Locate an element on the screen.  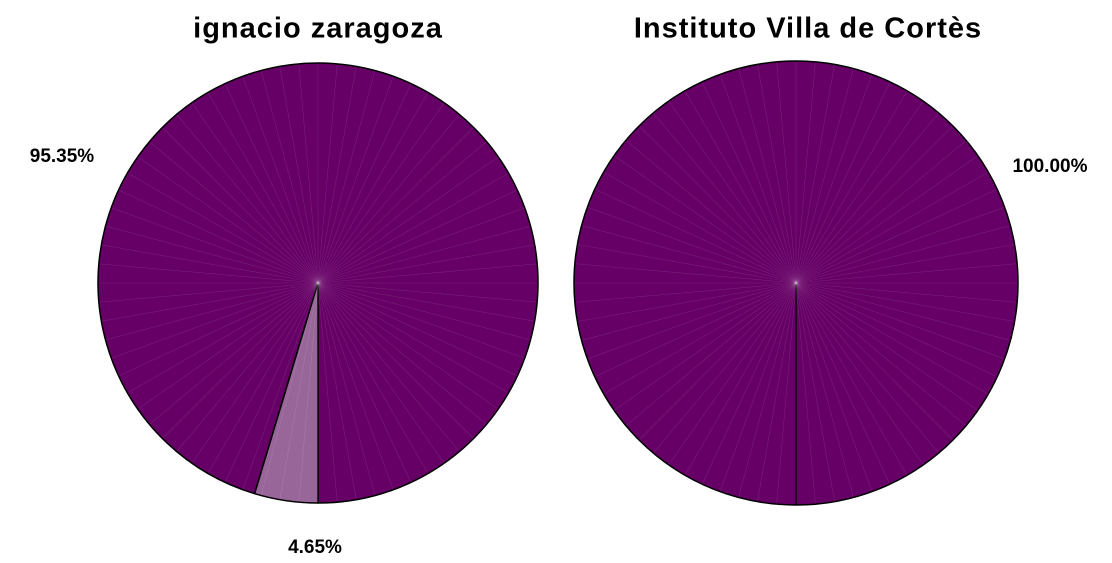
pie-slice is located at coordinates (286, 393).